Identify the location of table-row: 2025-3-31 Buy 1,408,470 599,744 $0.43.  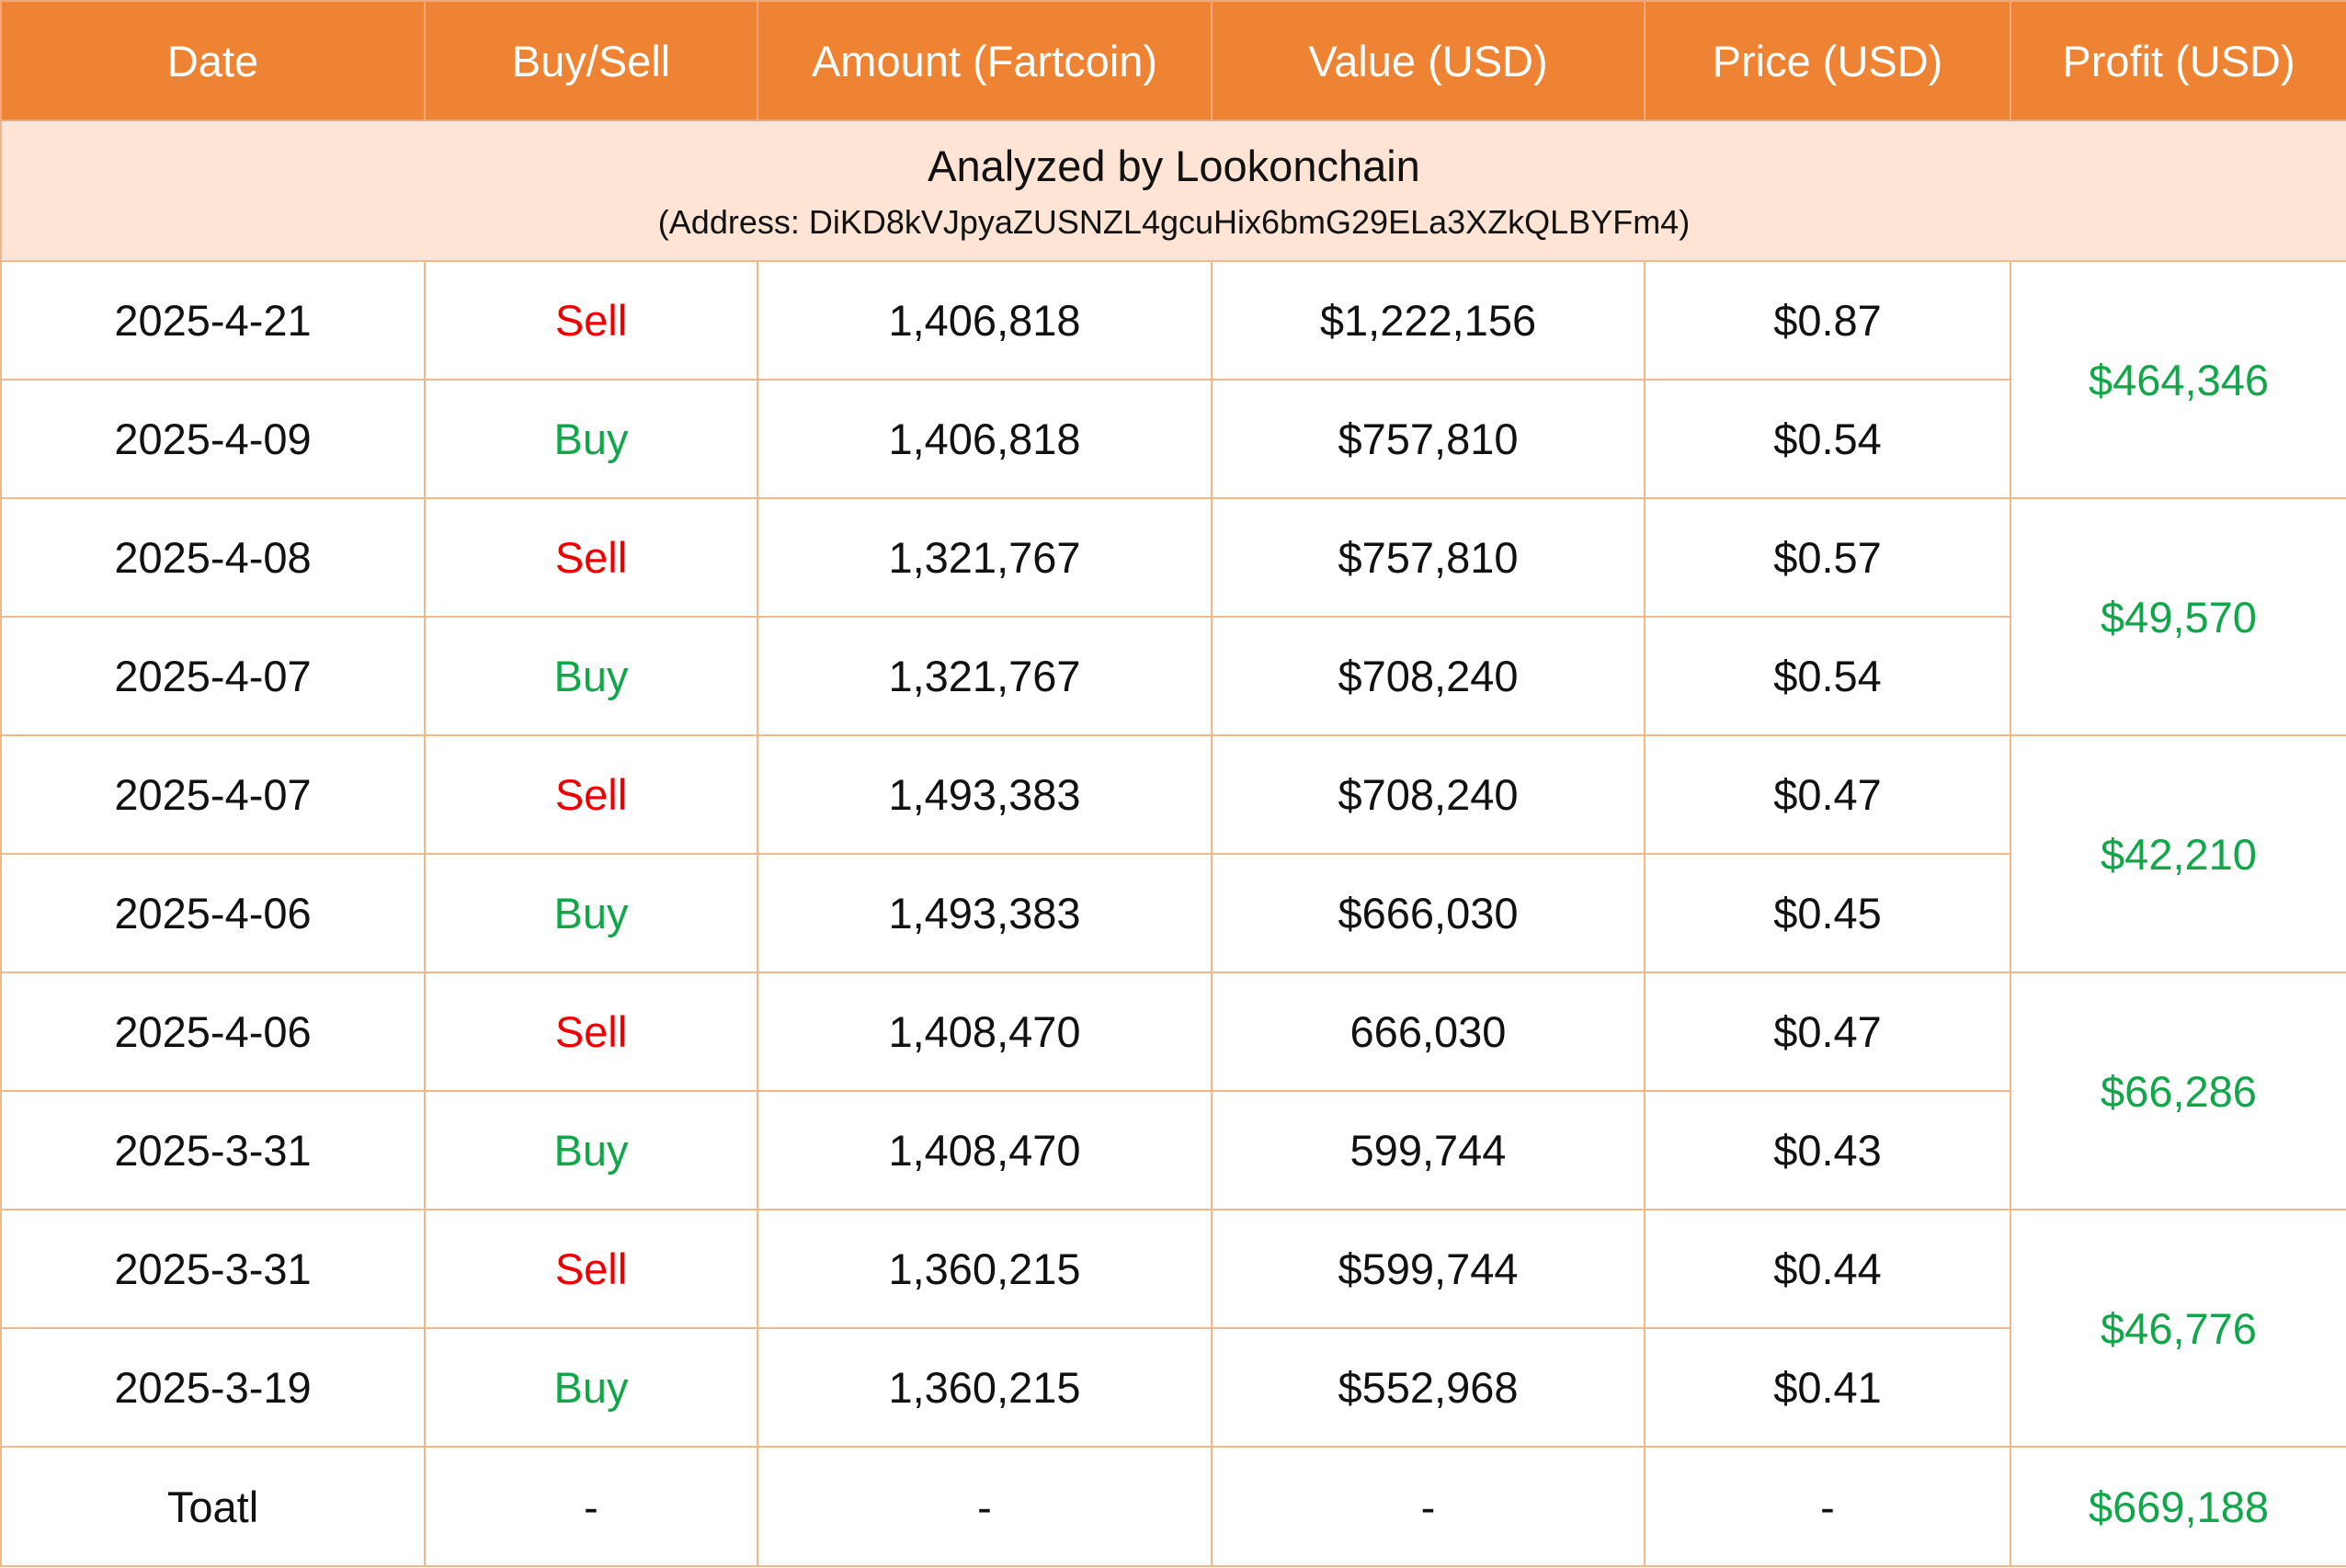
(1173, 1150).